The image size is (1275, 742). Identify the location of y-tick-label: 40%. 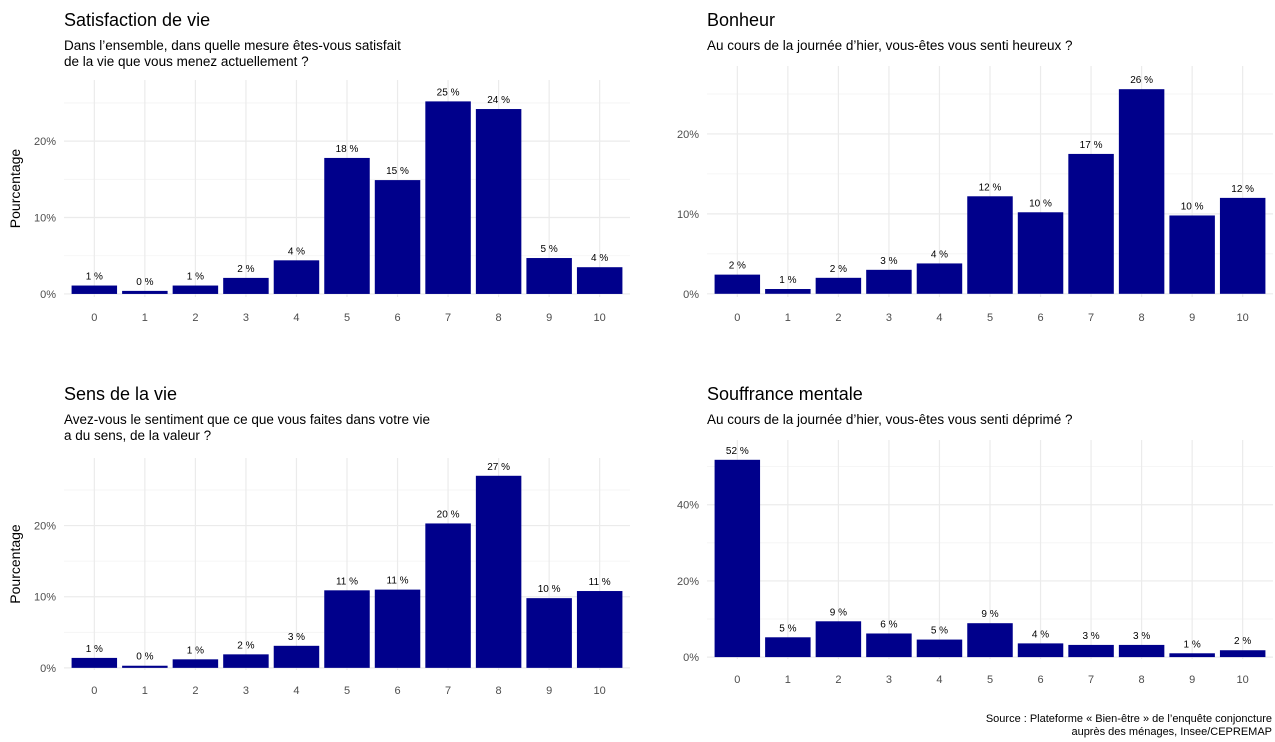
(688, 506).